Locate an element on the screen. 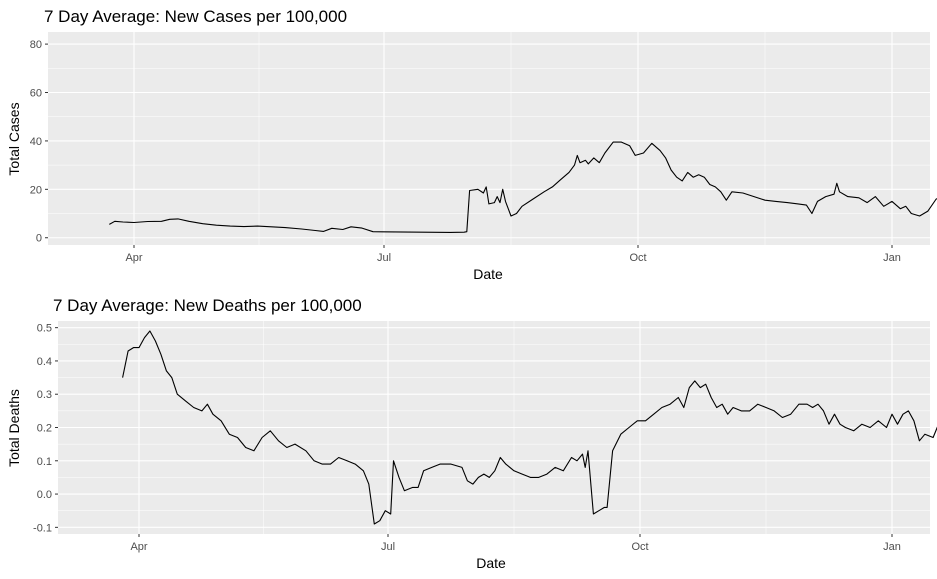 This screenshot has width=937, height=579. deaths-x-tick-label: Oct is located at coordinates (639, 547).